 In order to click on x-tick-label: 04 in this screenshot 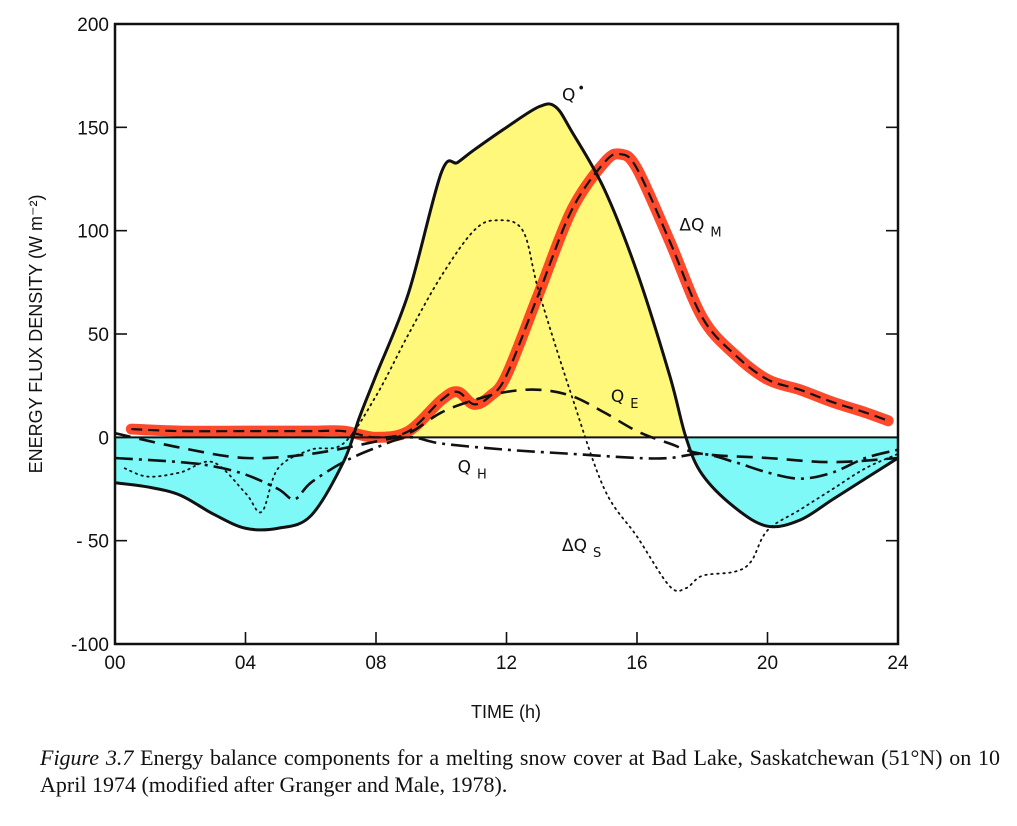, I will do `click(246, 663)`.